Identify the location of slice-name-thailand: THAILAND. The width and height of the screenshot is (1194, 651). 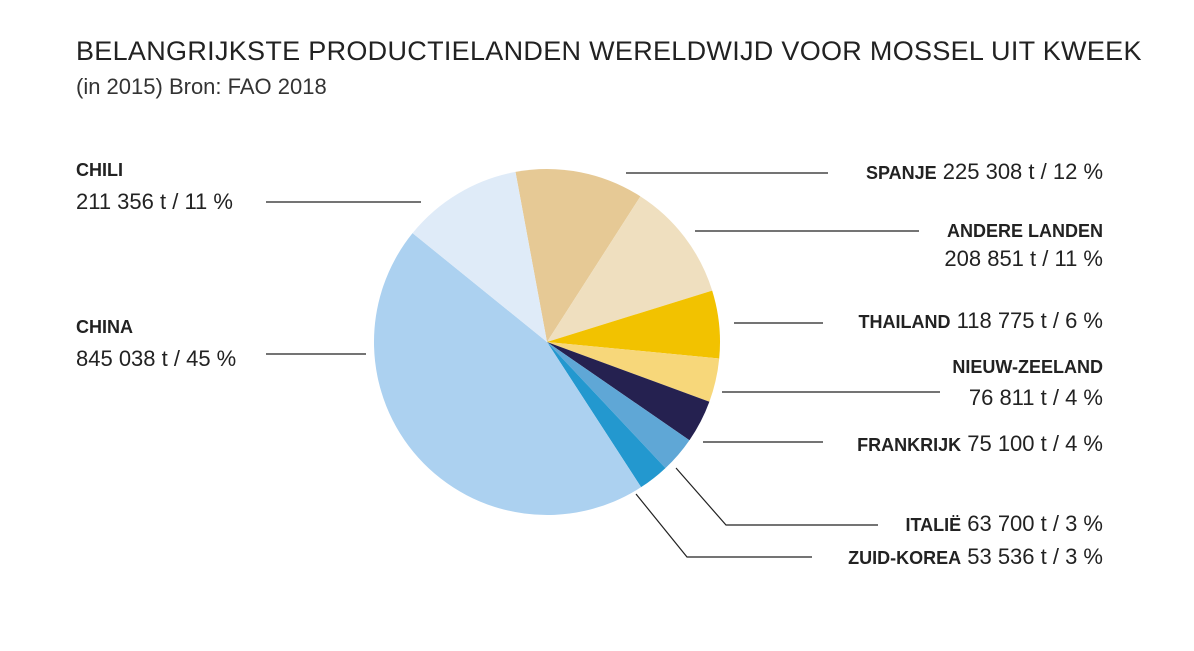
(905, 322).